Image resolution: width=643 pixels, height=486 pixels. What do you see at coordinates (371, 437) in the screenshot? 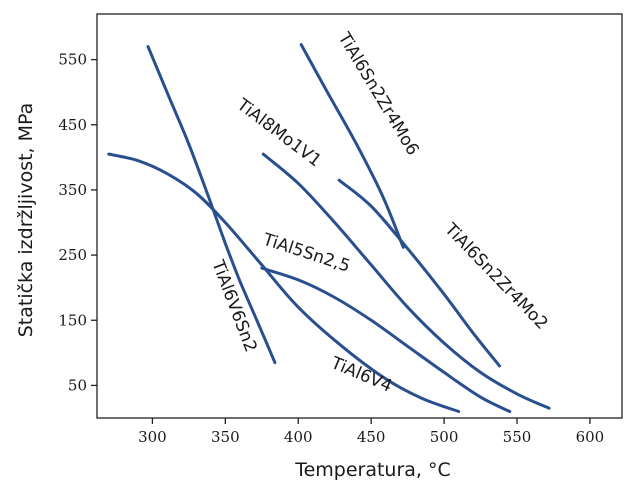
I see `x-tick-label: 450` at bounding box center [371, 437].